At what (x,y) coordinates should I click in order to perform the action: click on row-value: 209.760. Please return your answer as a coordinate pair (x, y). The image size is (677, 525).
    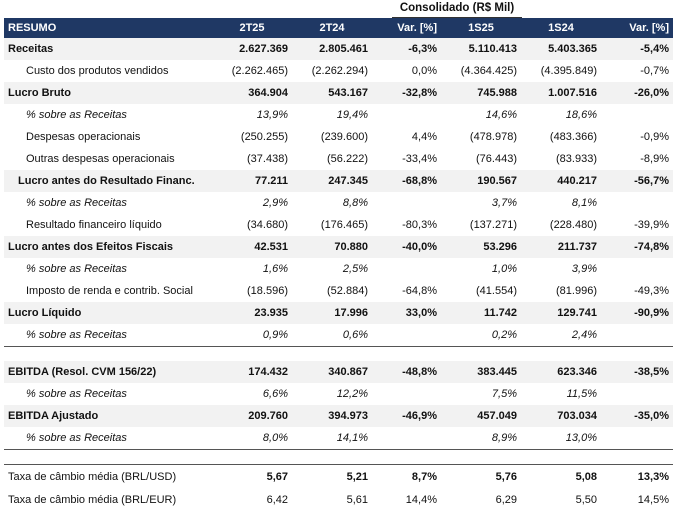
    Looking at the image, I should click on (252, 416).